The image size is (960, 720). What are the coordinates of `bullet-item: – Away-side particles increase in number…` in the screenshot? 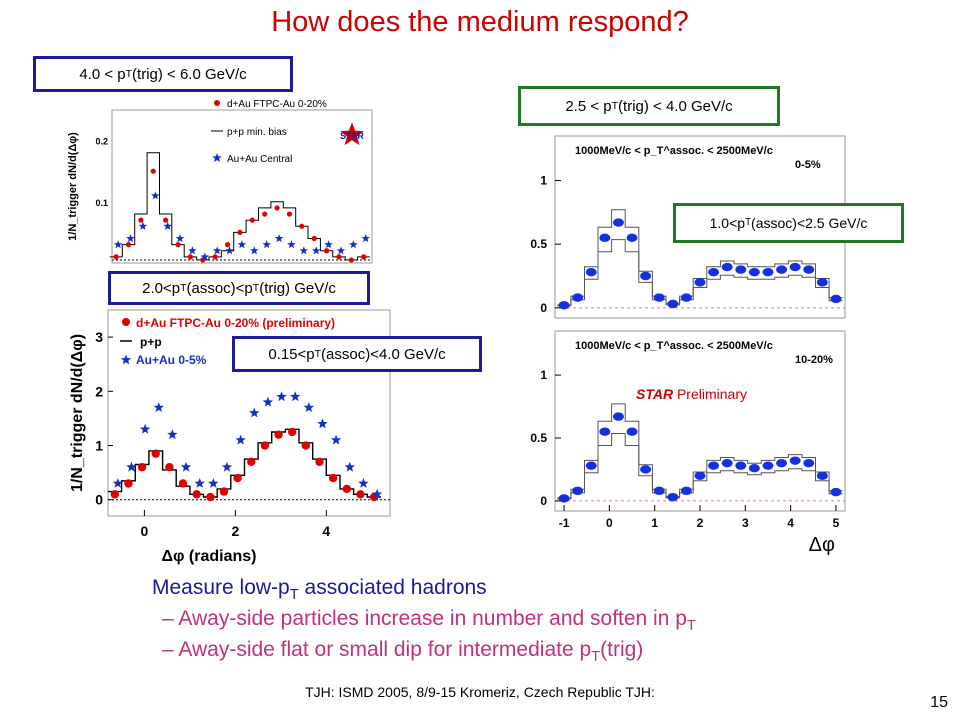 It's located at (557, 620).